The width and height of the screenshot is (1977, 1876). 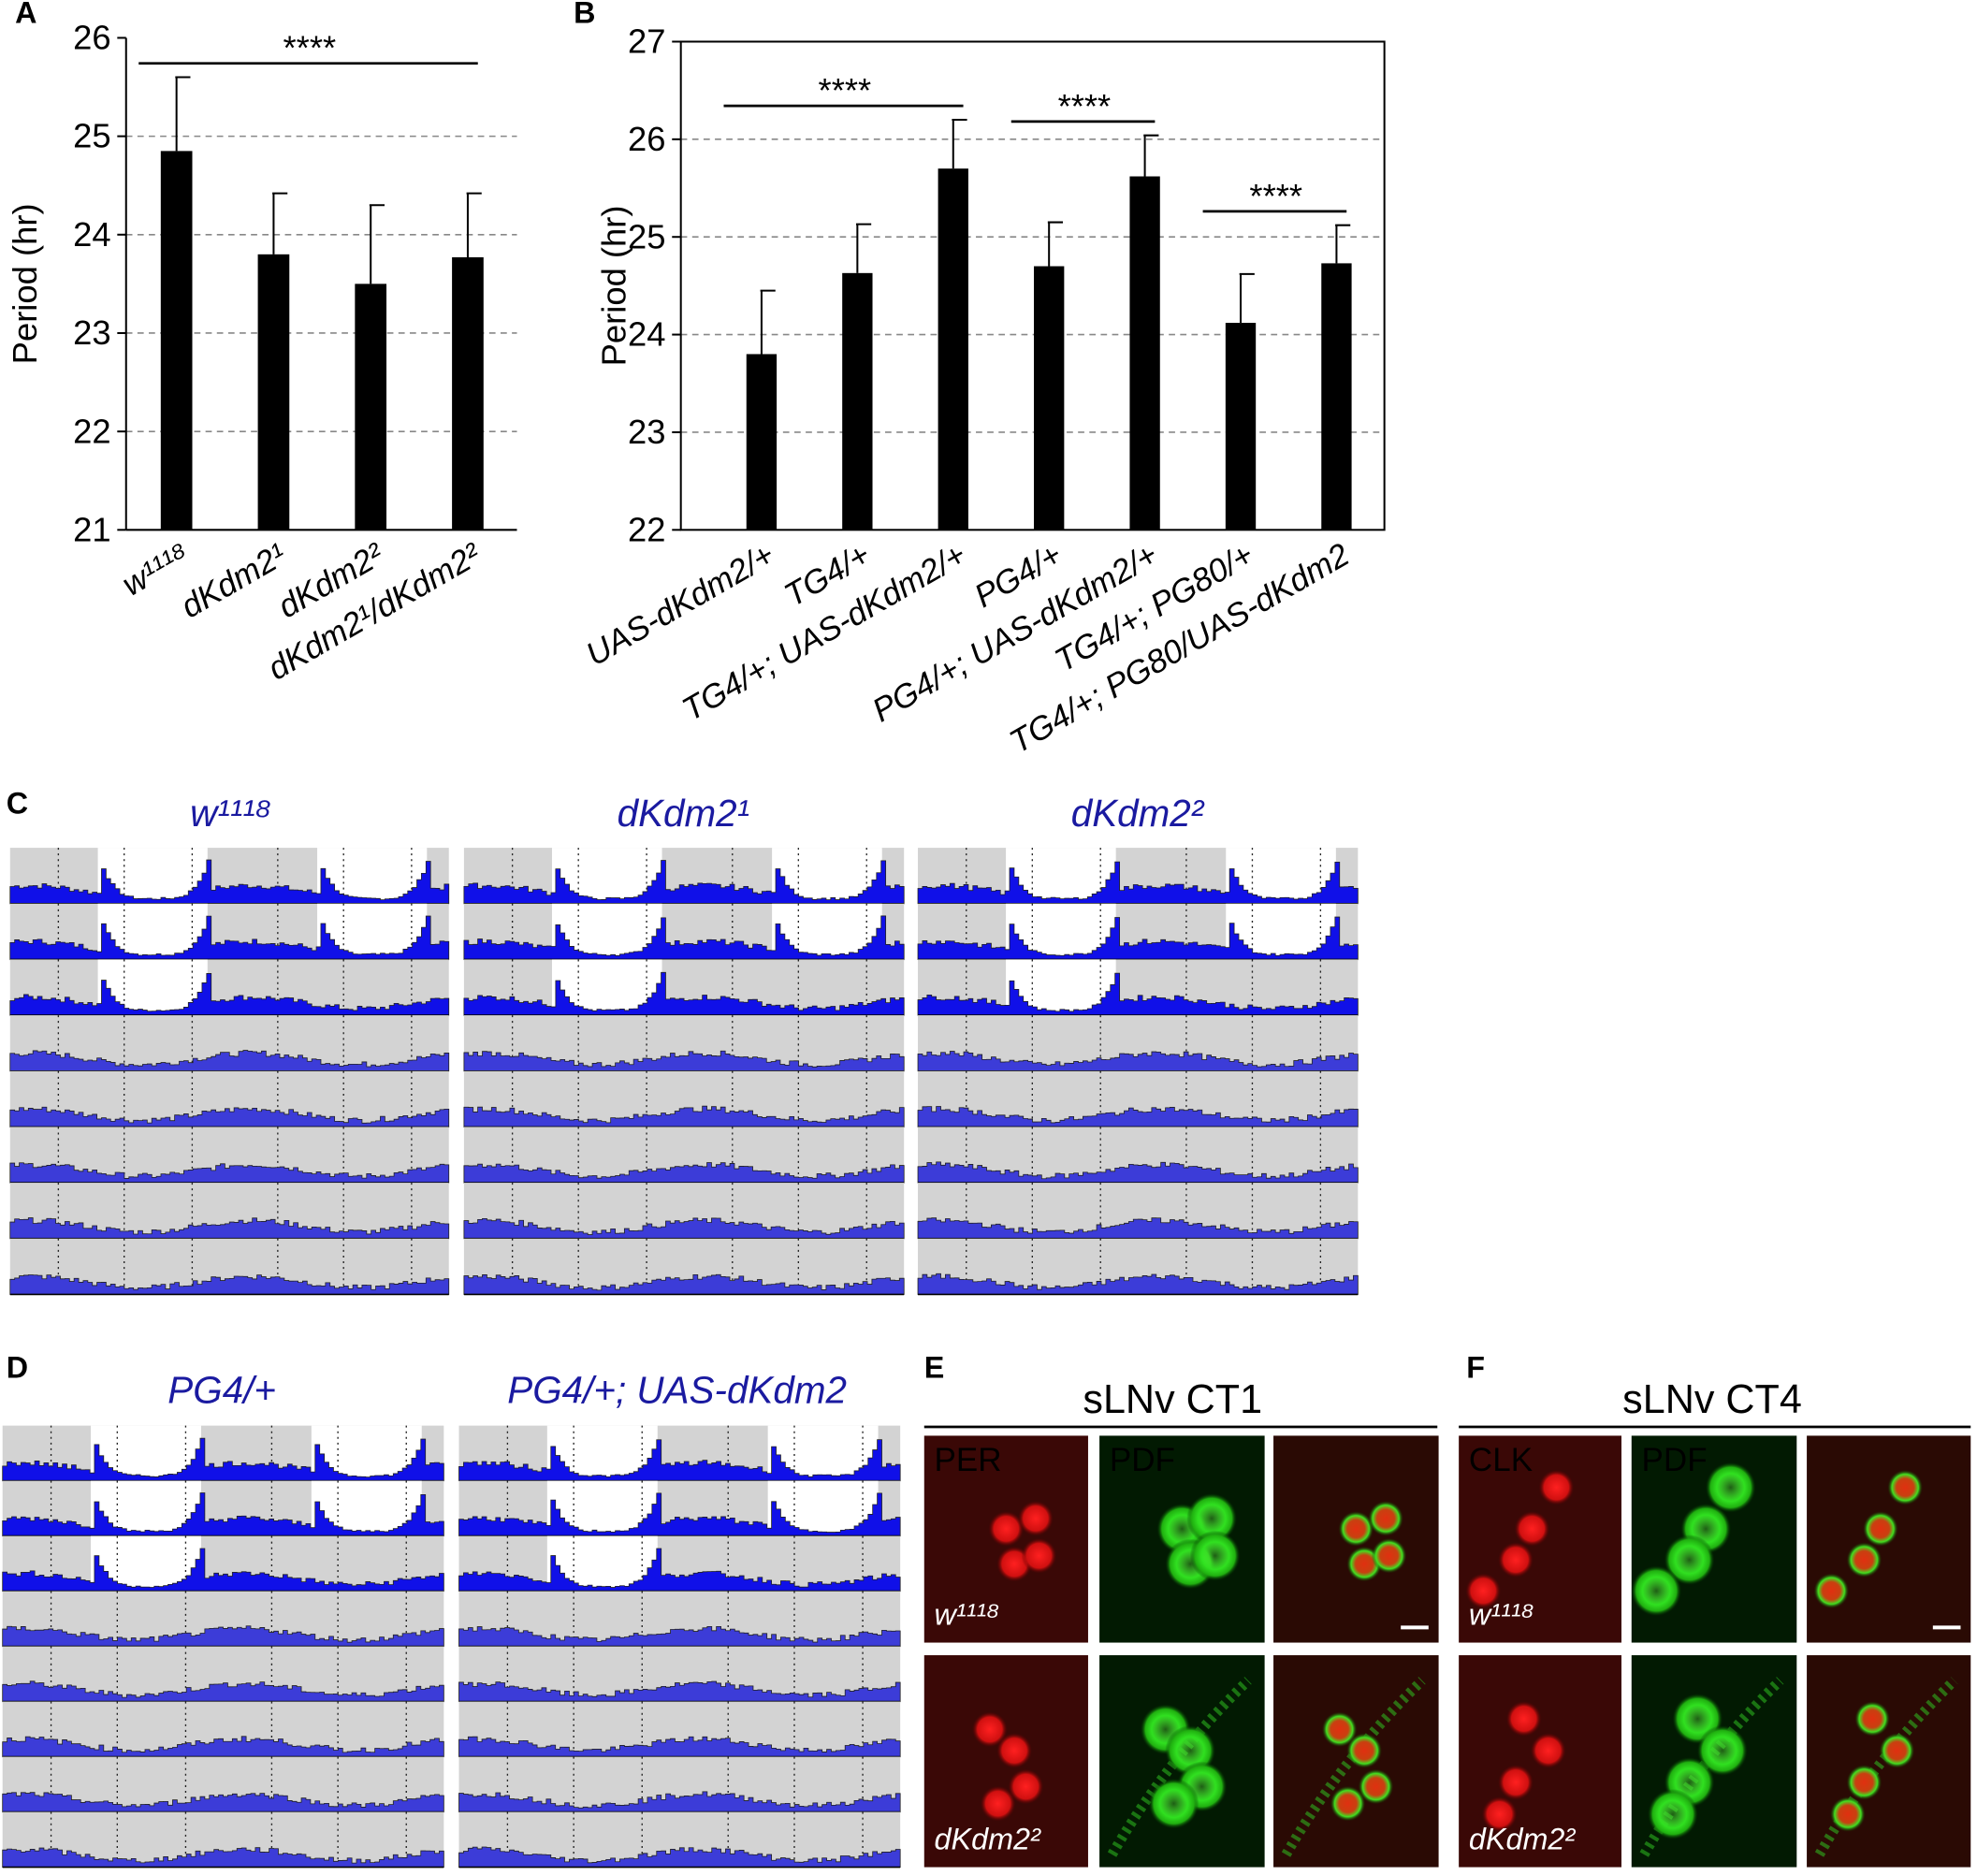 What do you see at coordinates (646, 41) in the screenshot?
I see `y-tick-label: 27` at bounding box center [646, 41].